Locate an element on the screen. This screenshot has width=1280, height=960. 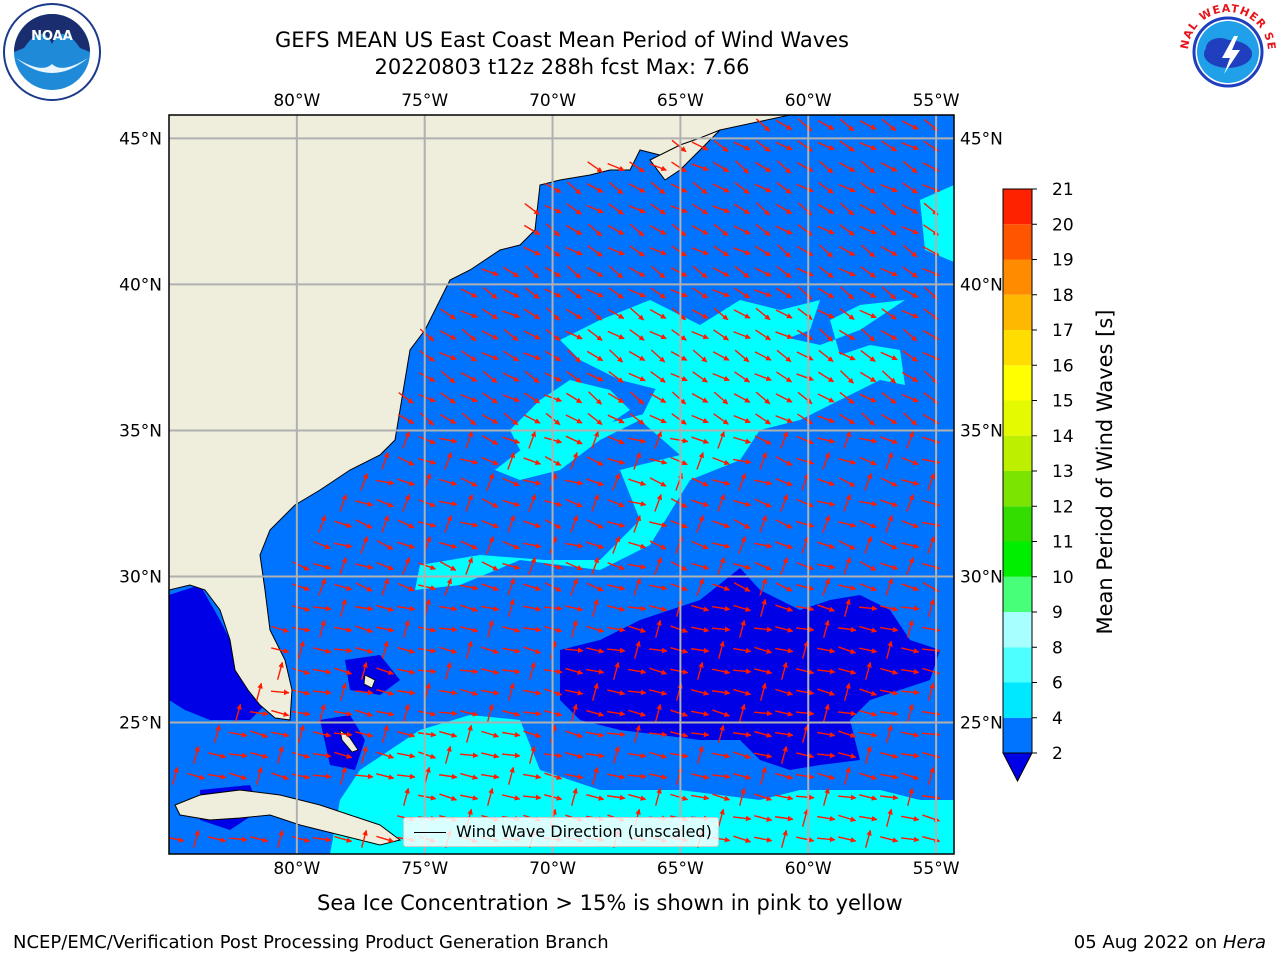
lon-labels-top: 80°W 75°W 70°W 65°W 60°W 55°W is located at coordinates (616, 101).